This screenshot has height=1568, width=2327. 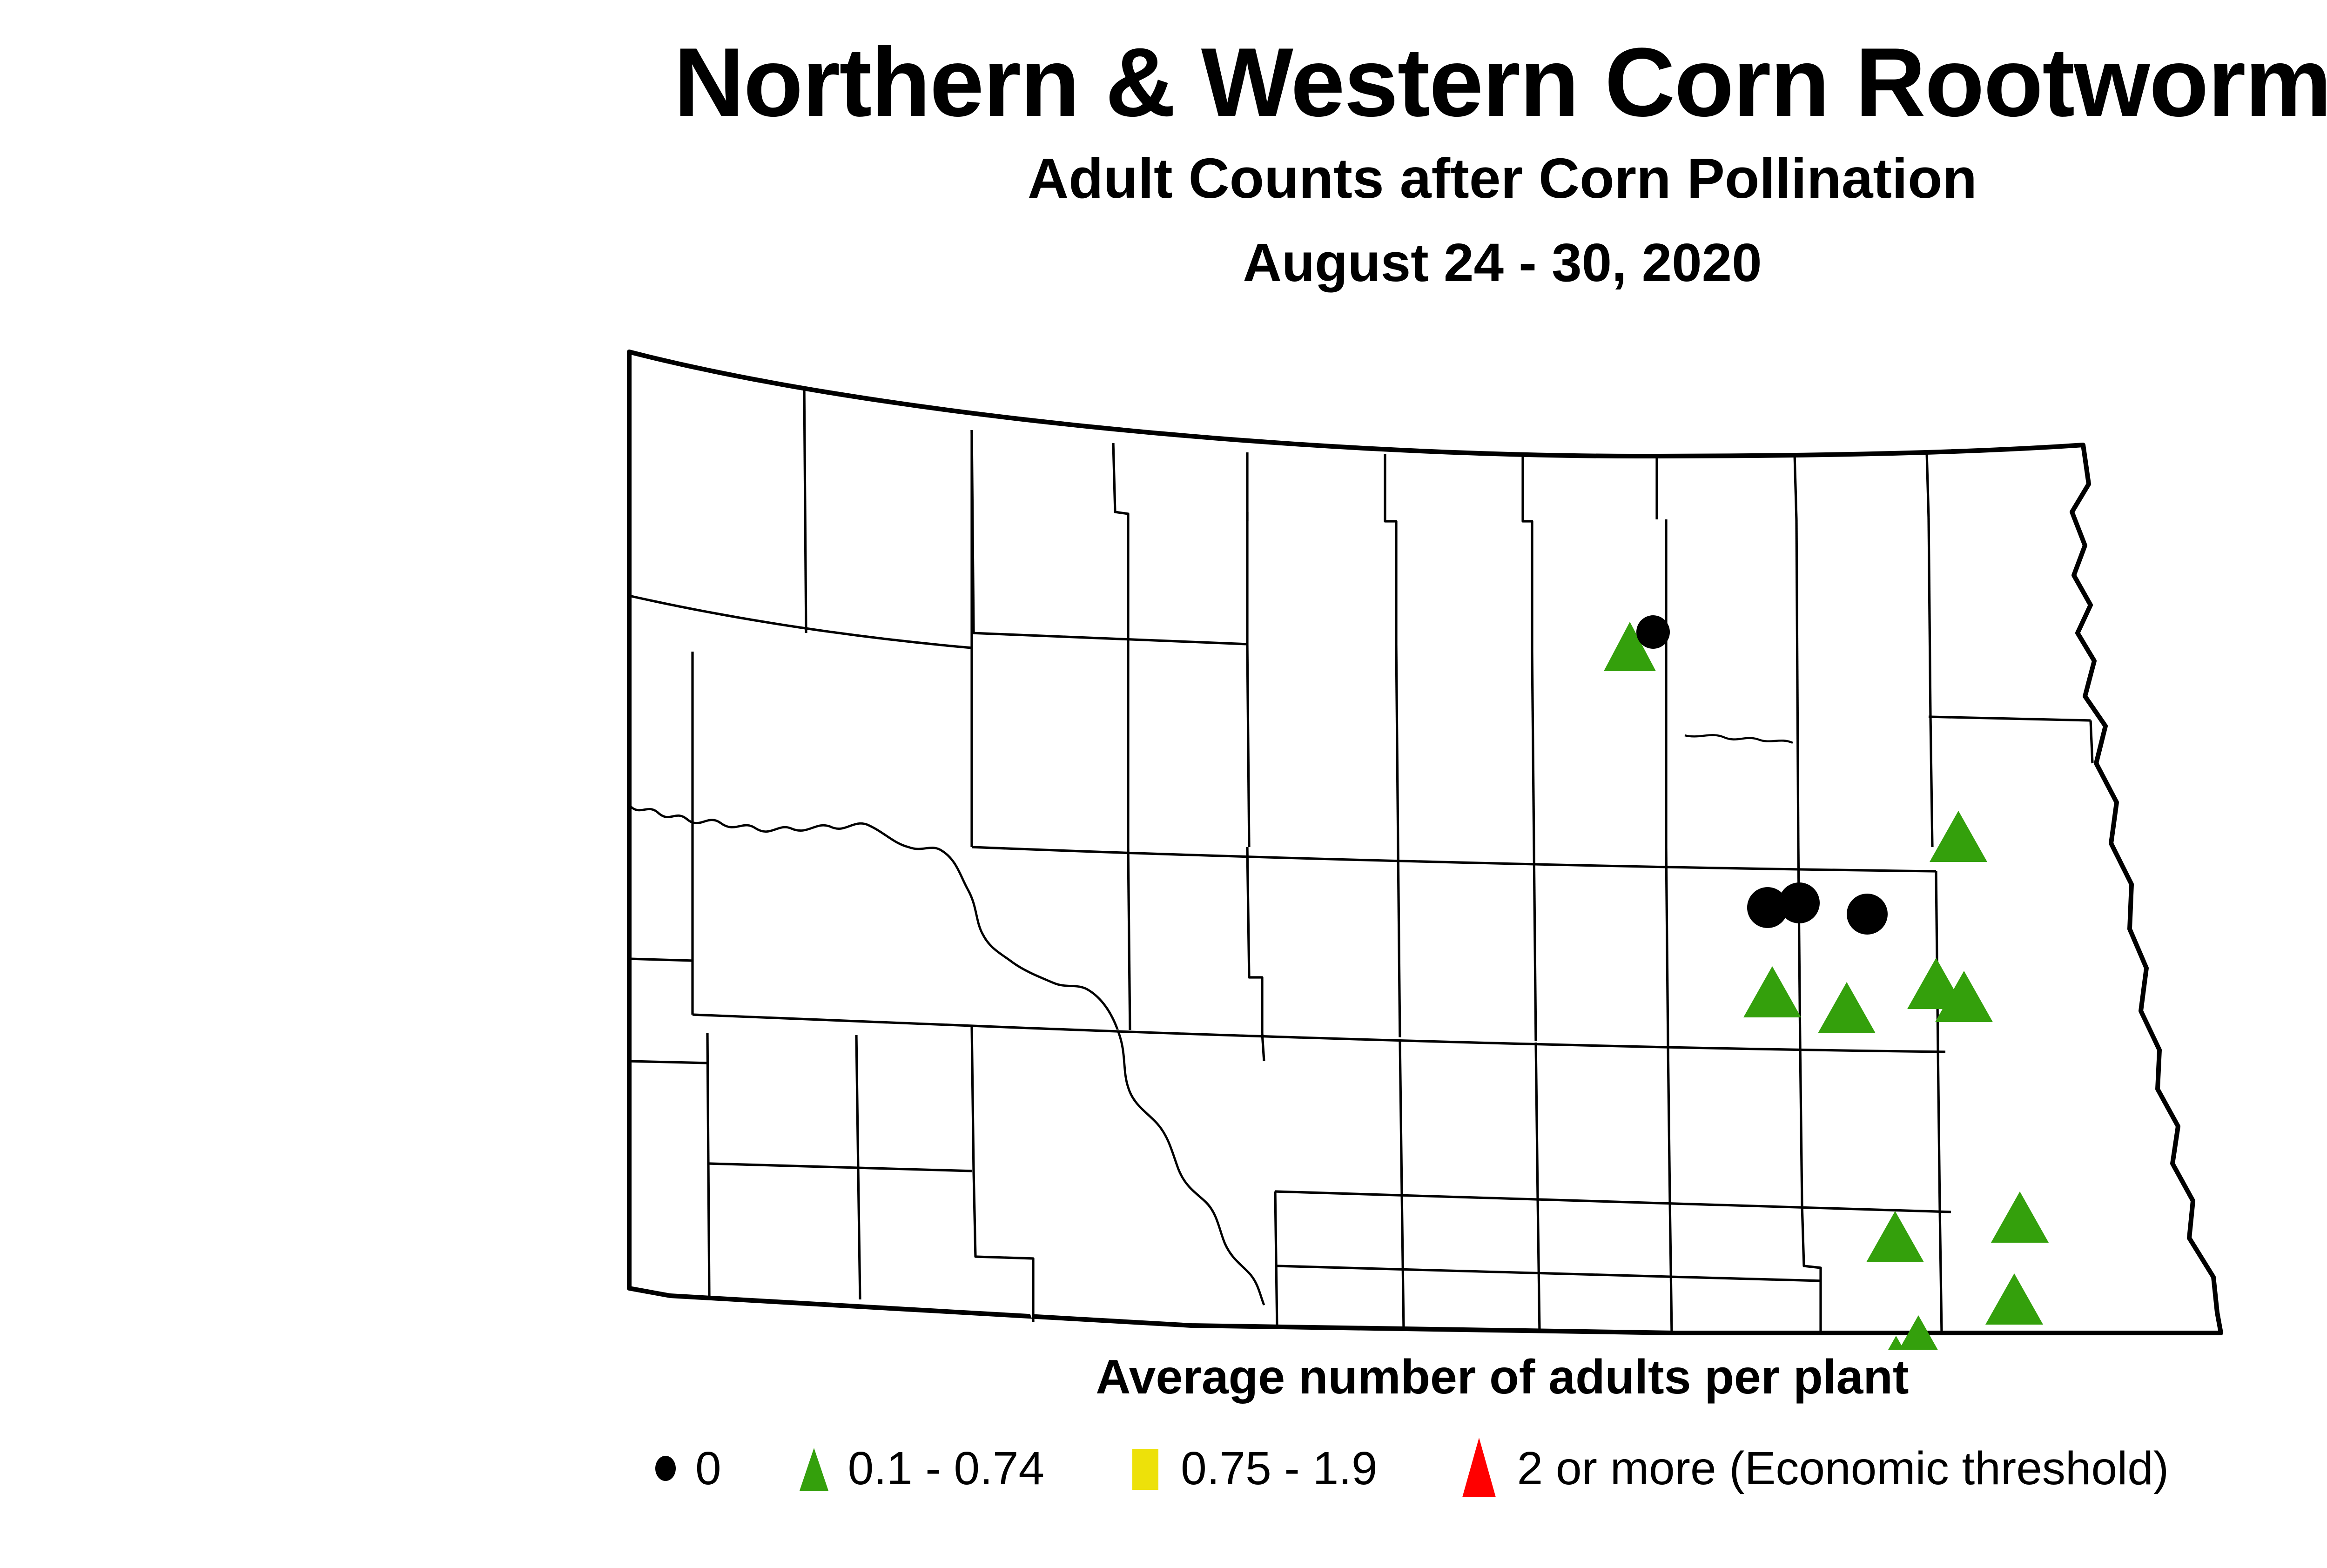 What do you see at coordinates (1536, 1120) in the screenshot?
I see `county-line-t4c` at bounding box center [1536, 1120].